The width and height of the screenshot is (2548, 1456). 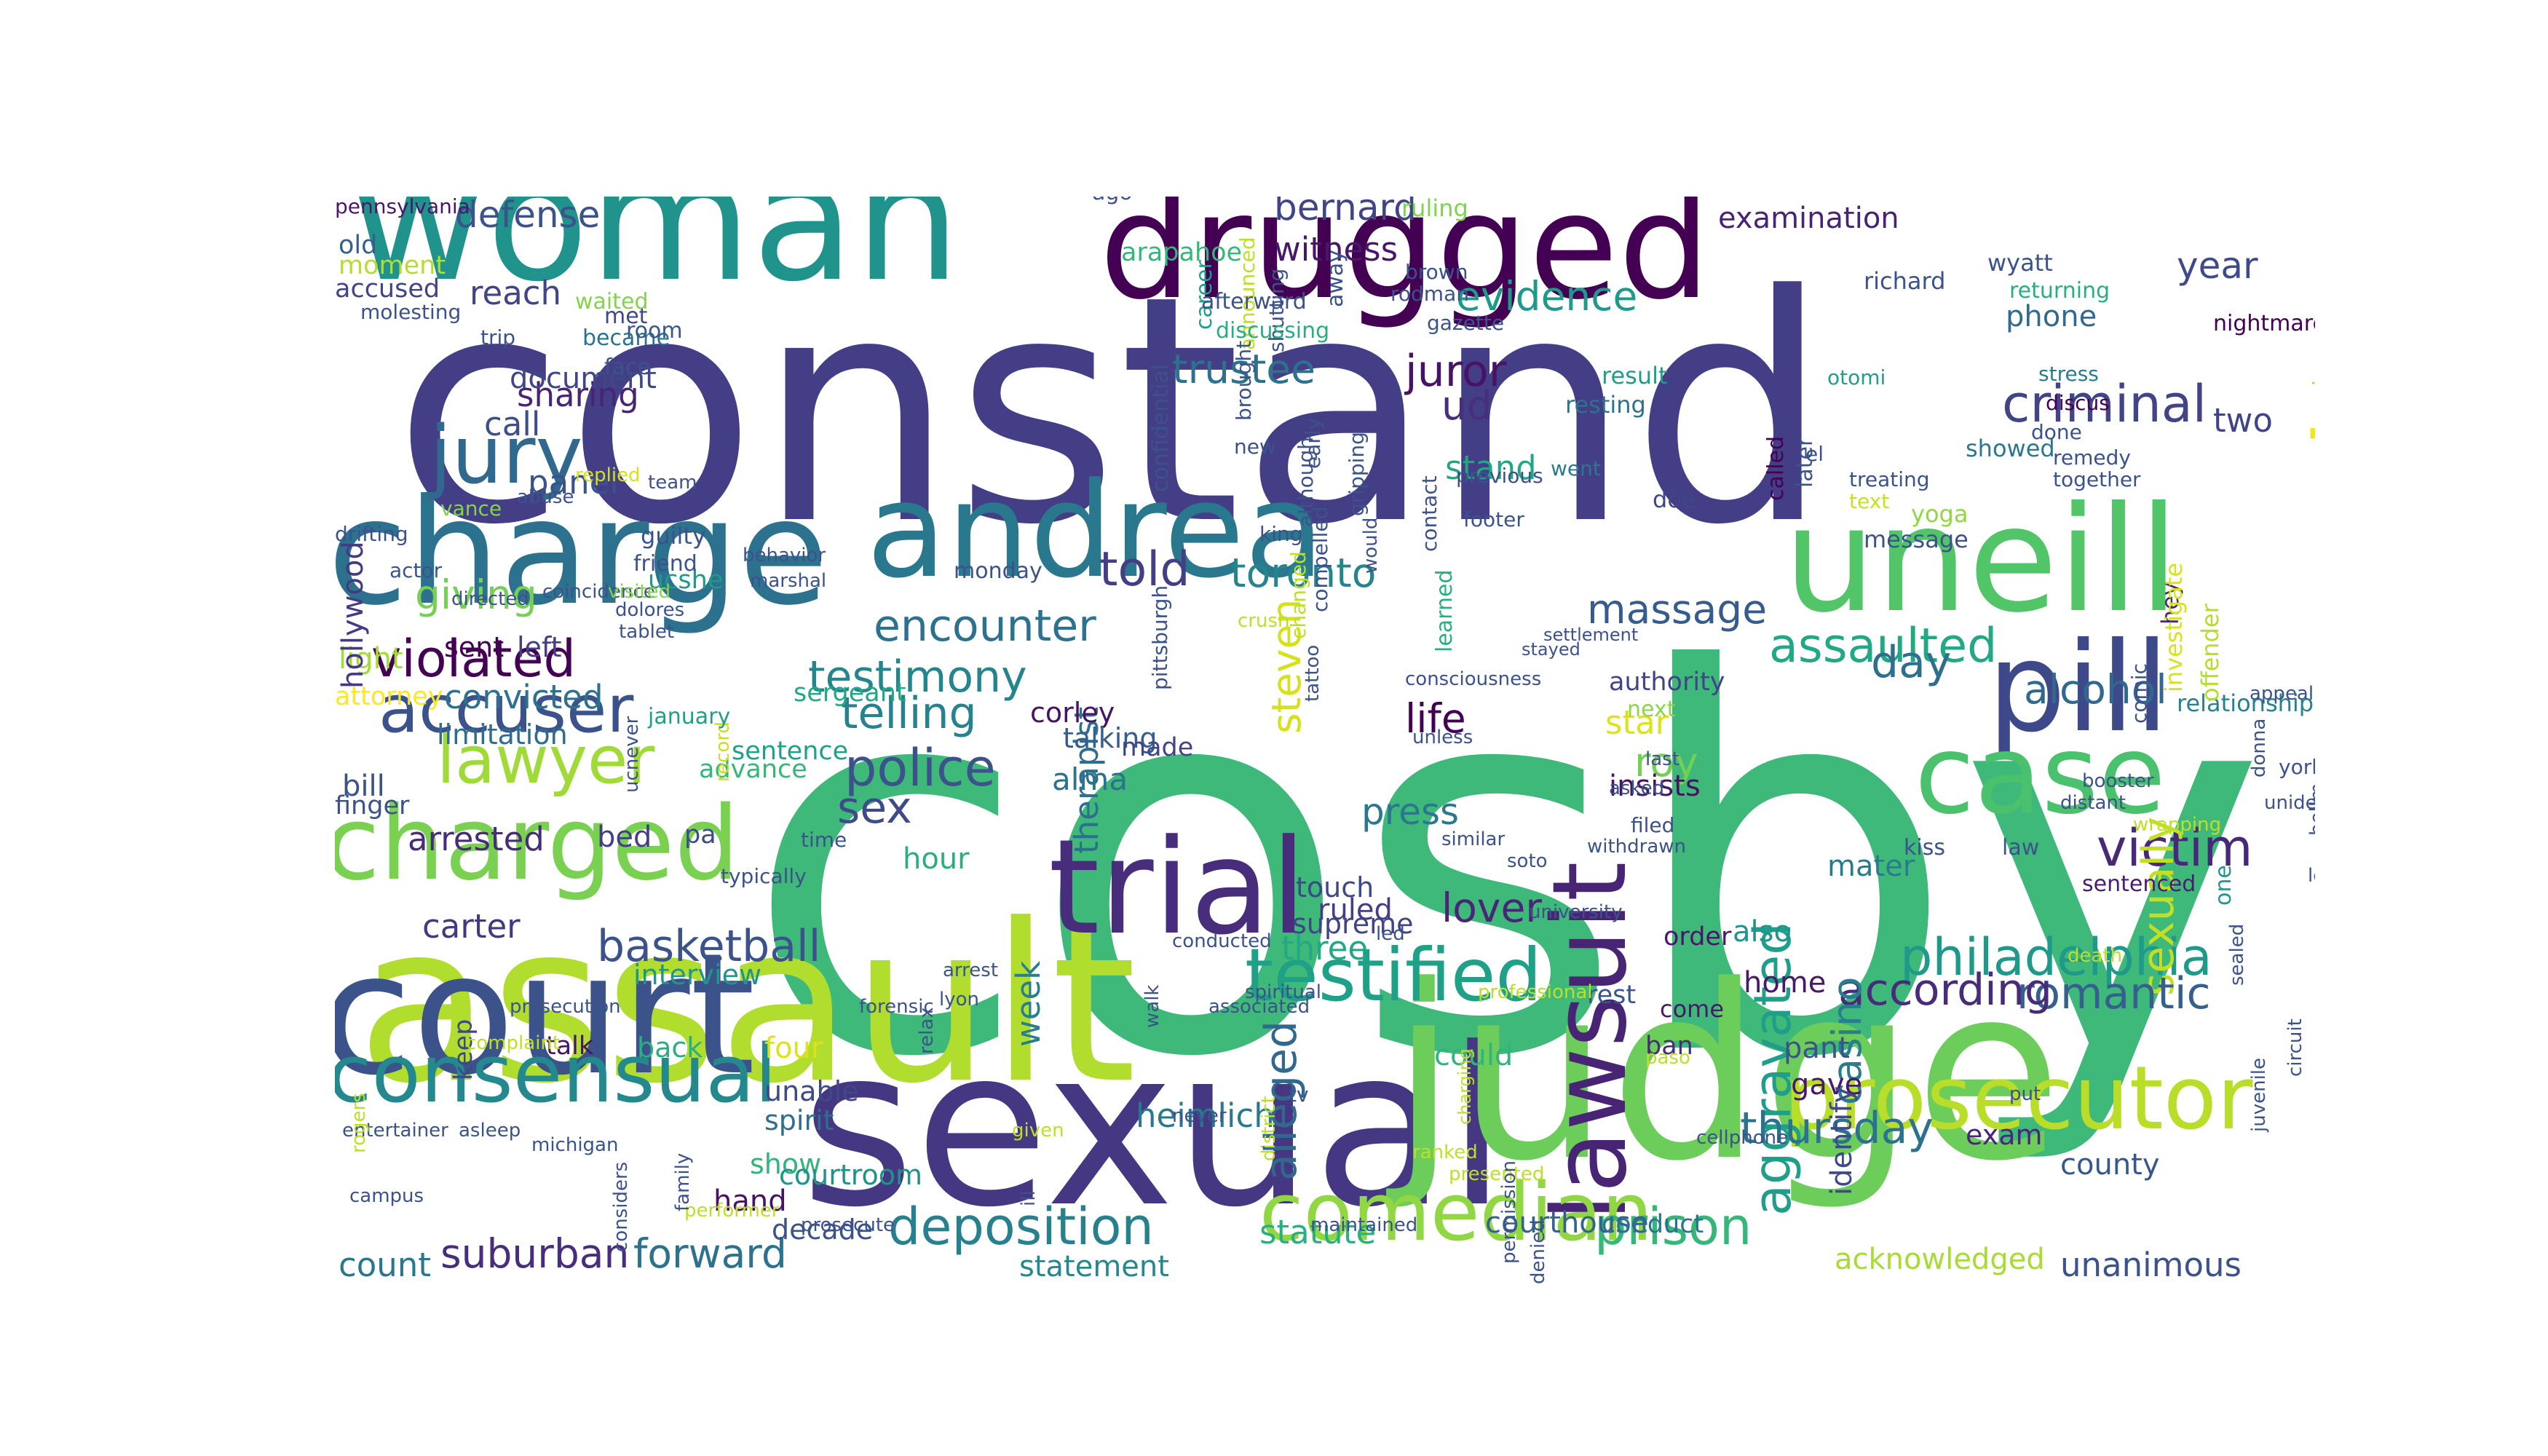 I want to click on word-wyatt: wyatt, so click(x=2020, y=263).